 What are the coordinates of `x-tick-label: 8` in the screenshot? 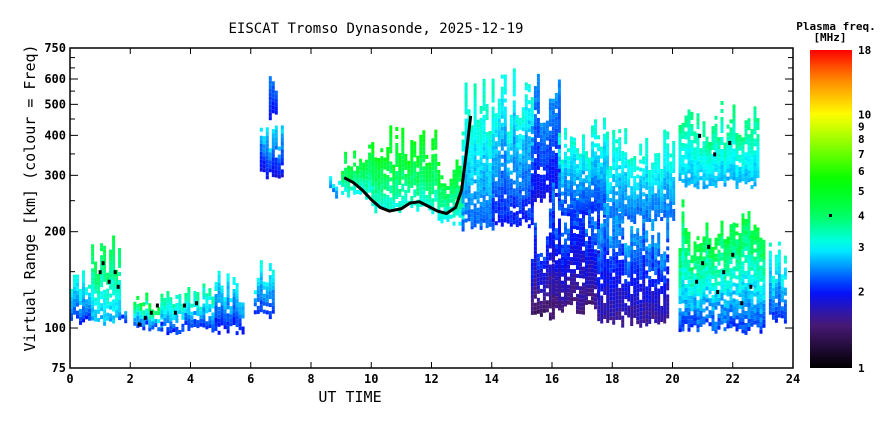 It's located at (310, 379).